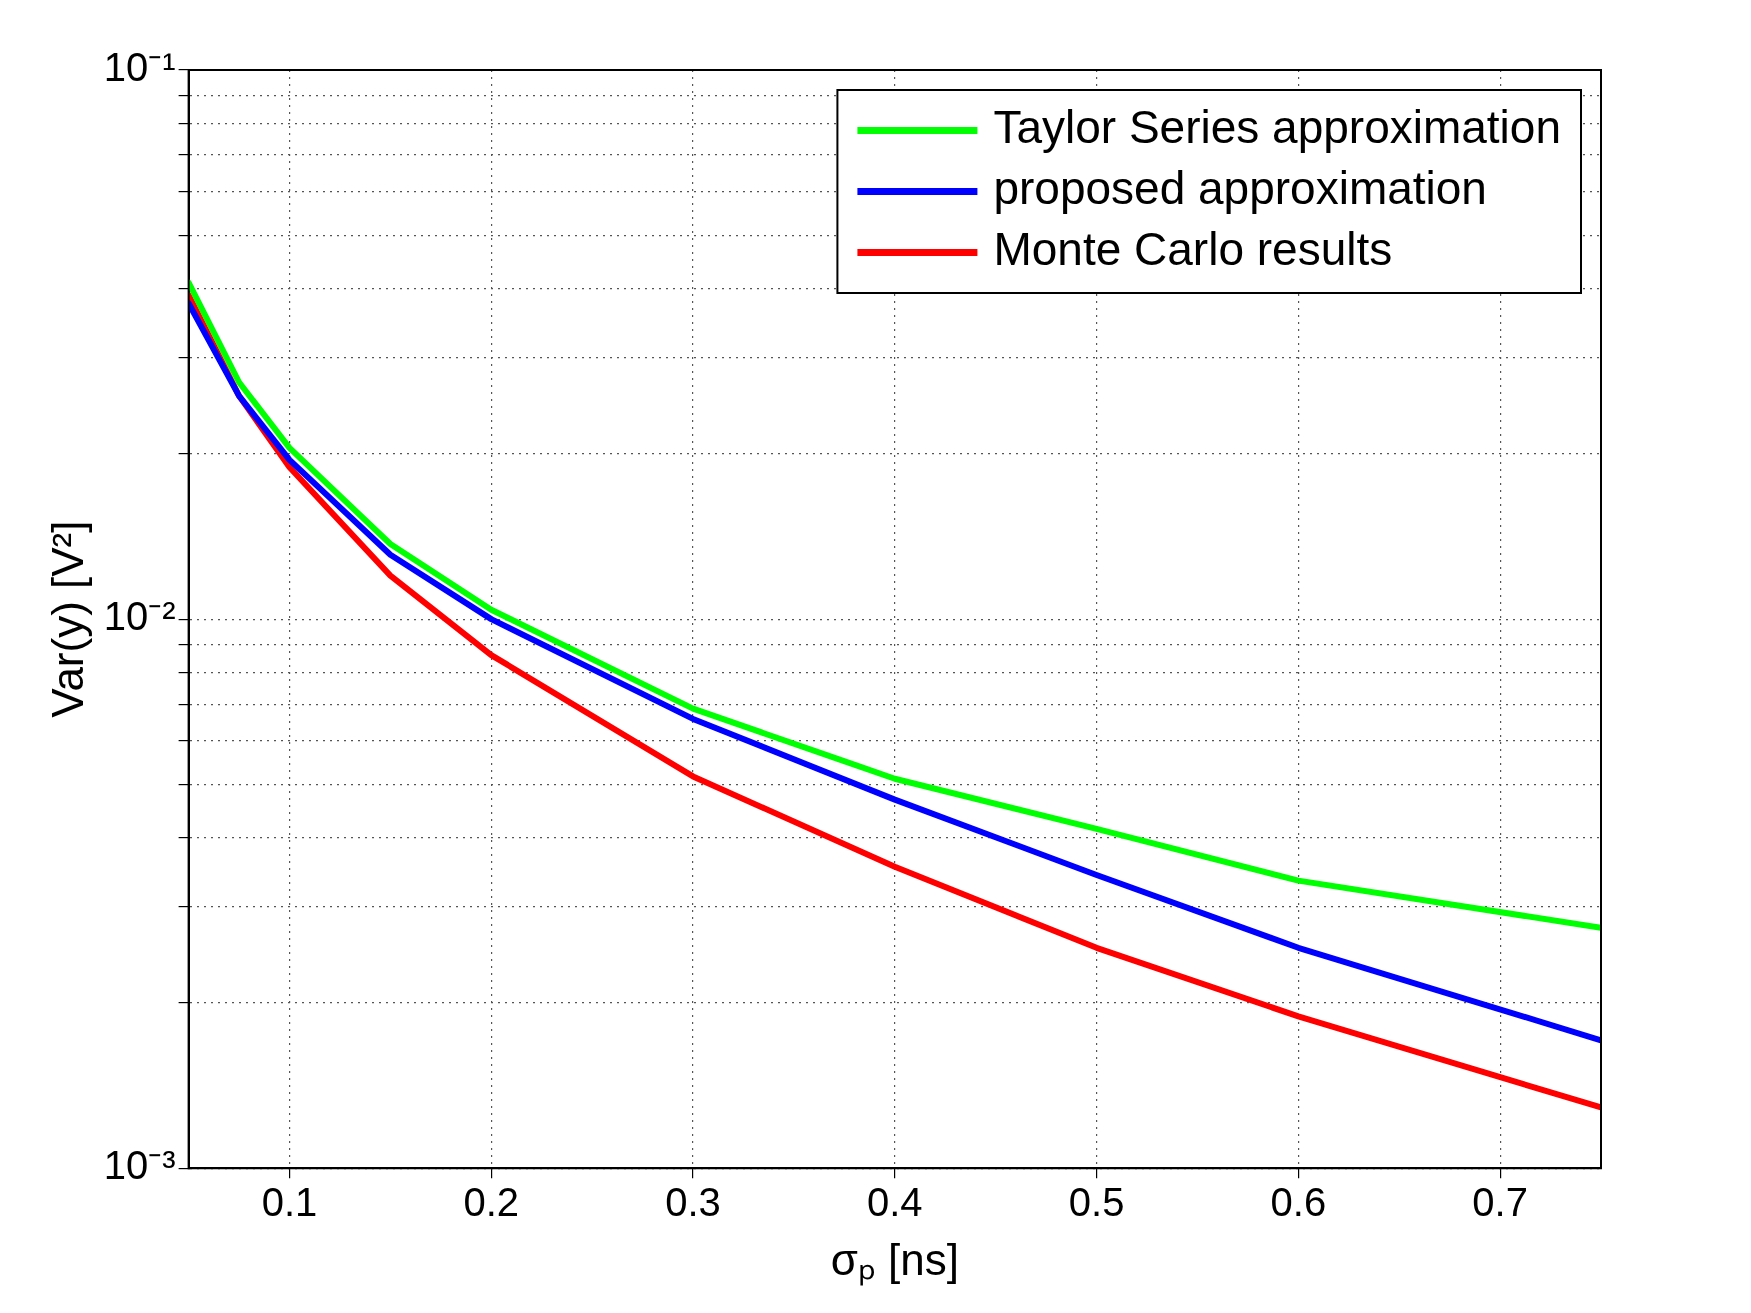 This screenshot has height=1313, width=1751. I want to click on legend-label: proposed approximation, so click(1240, 188).